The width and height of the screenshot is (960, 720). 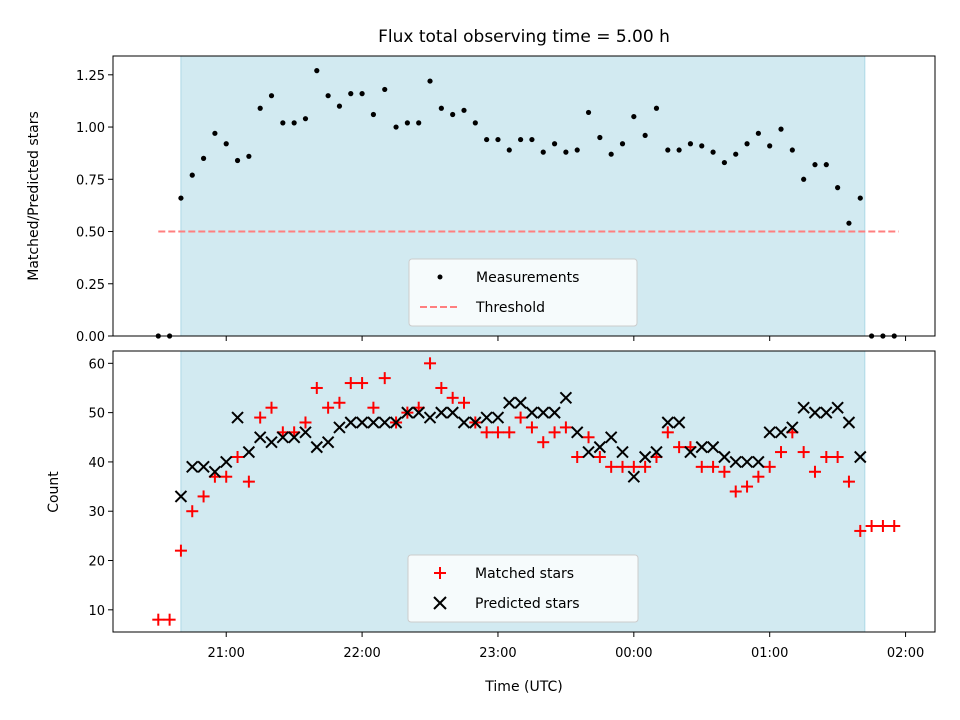 I want to click on x-tick-label: 02:00, so click(x=905, y=653).